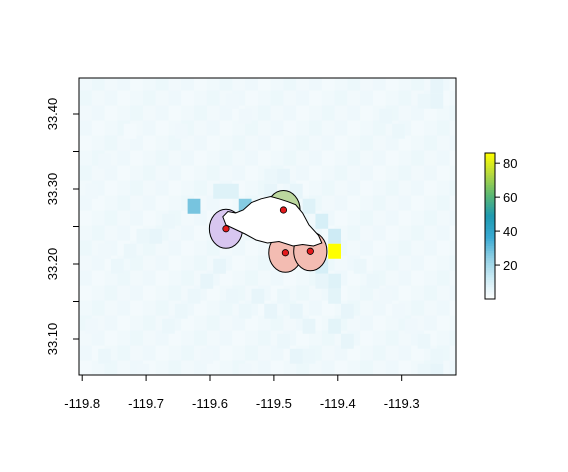 Image resolution: width=568 pixels, height=472 pixels. What do you see at coordinates (338, 403) in the screenshot?
I see `x-tick-label: -119.4` at bounding box center [338, 403].